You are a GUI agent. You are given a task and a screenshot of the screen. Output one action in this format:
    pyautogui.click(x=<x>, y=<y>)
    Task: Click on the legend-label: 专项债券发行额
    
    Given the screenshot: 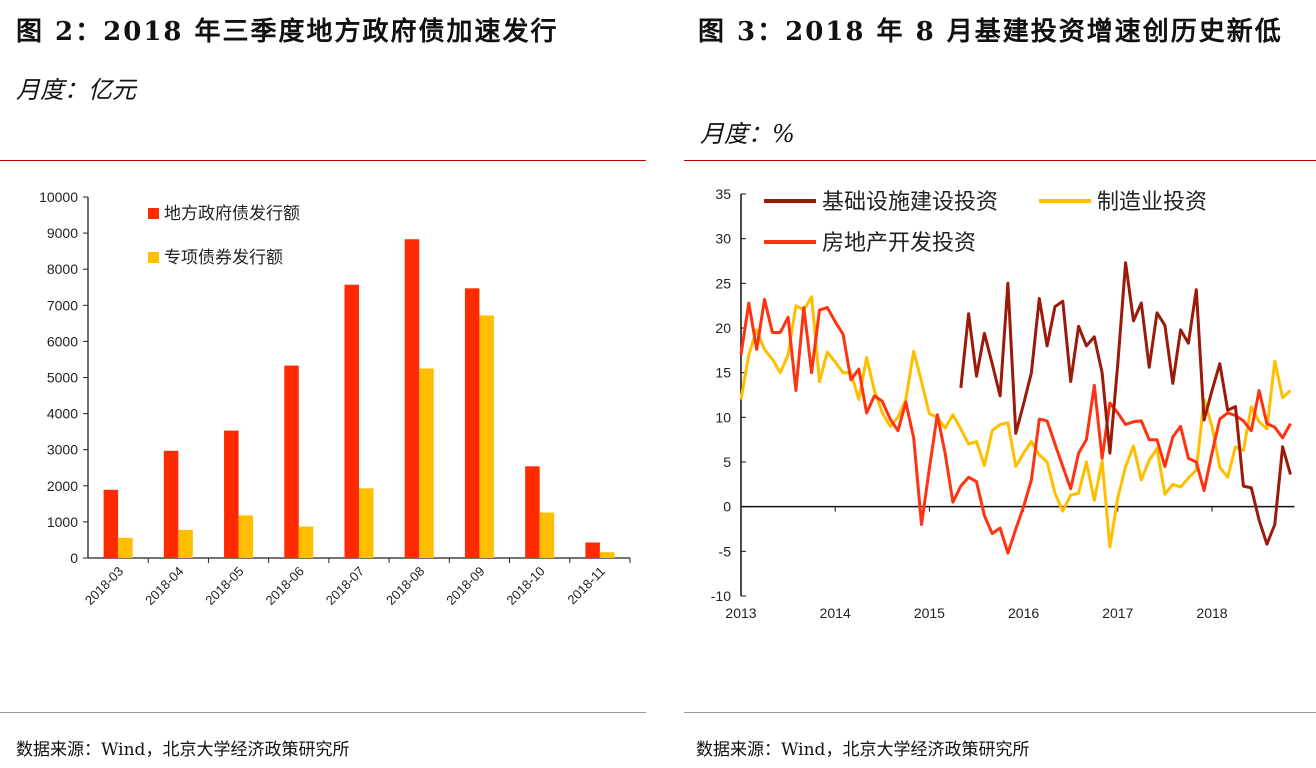 What is the action you would take?
    pyautogui.click(x=223, y=257)
    